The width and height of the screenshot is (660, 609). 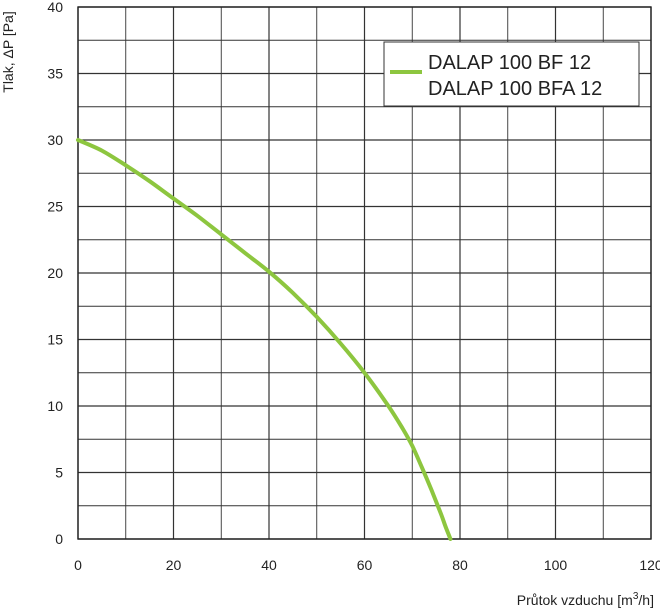 I want to click on legend: DALAP 100 BF 12 DALAP 100 BFA 12, so click(x=511, y=74).